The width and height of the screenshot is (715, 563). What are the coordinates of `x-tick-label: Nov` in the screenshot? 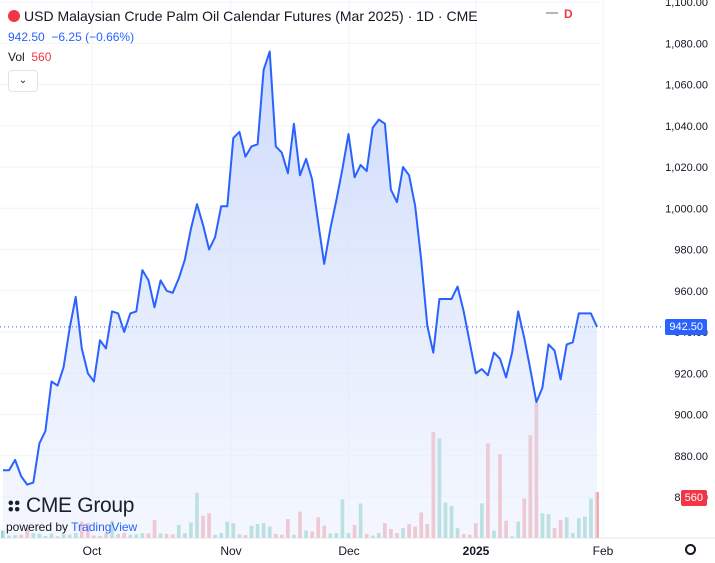 It's located at (230, 551).